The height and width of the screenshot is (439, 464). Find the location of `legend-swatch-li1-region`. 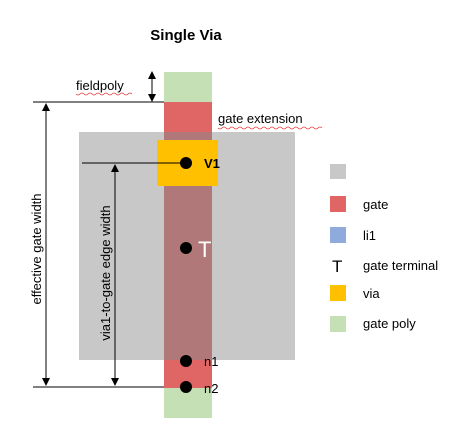

legend-swatch-li1-region is located at coordinates (338, 171).